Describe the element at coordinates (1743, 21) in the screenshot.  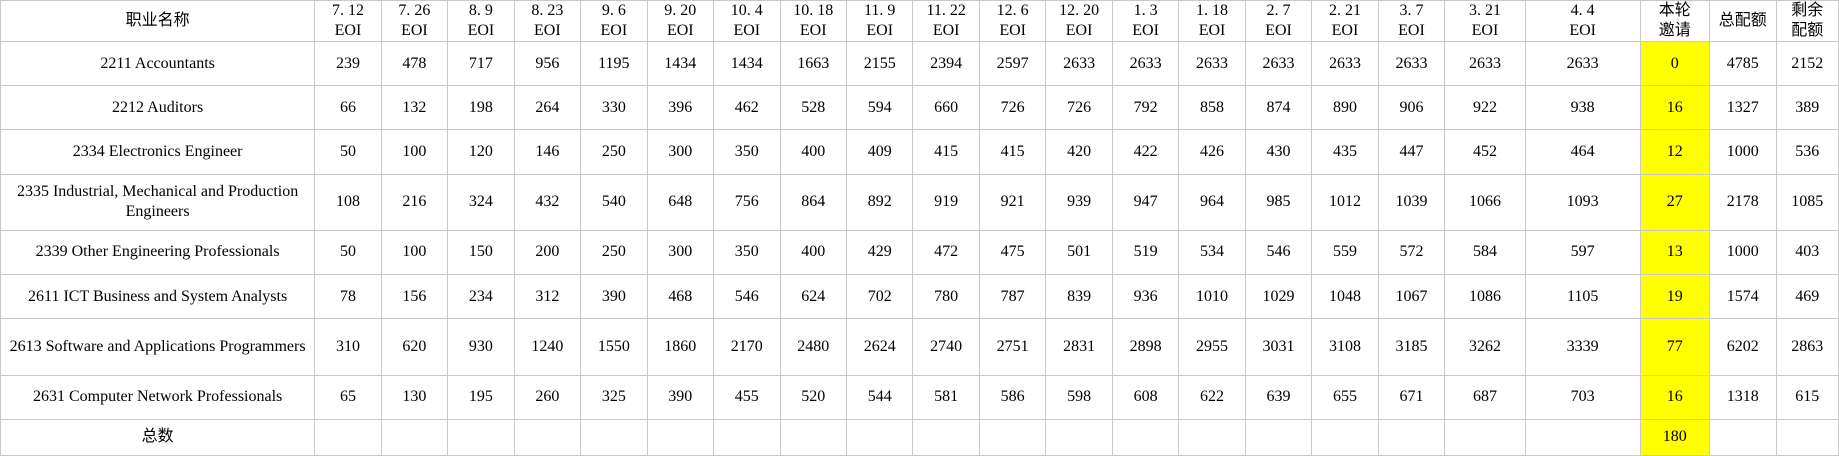
I see `total-quota-header-cell: 总配额` at that location.